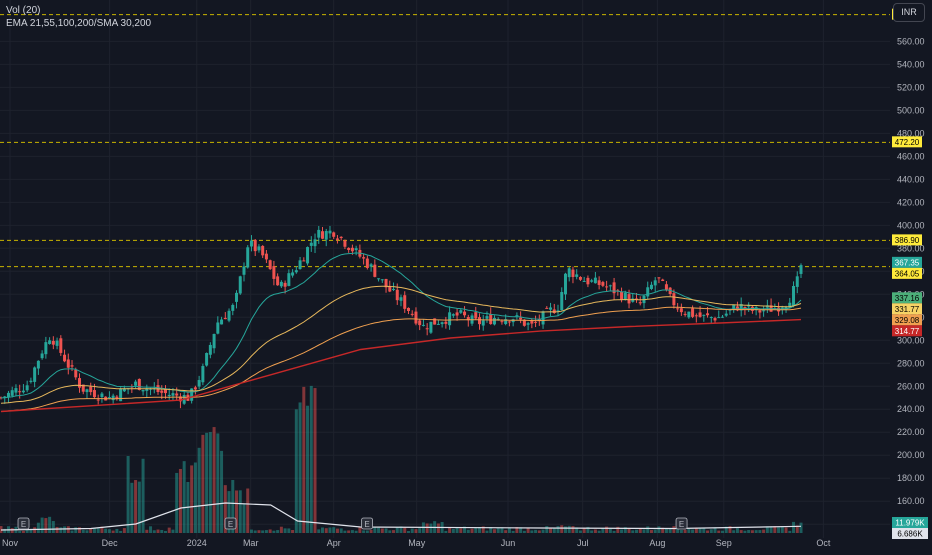 The image size is (932, 555). I want to click on x-axis: Nov Dec 2024 Mar Apr May Jun Jul Aug Sep Oct, so click(416, 543).